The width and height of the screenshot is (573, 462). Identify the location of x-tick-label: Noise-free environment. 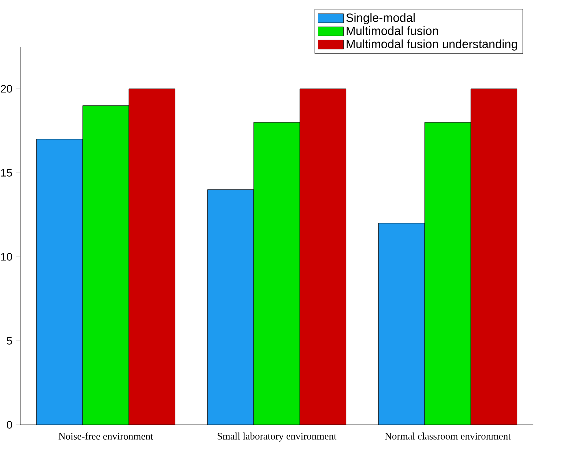
(106, 436).